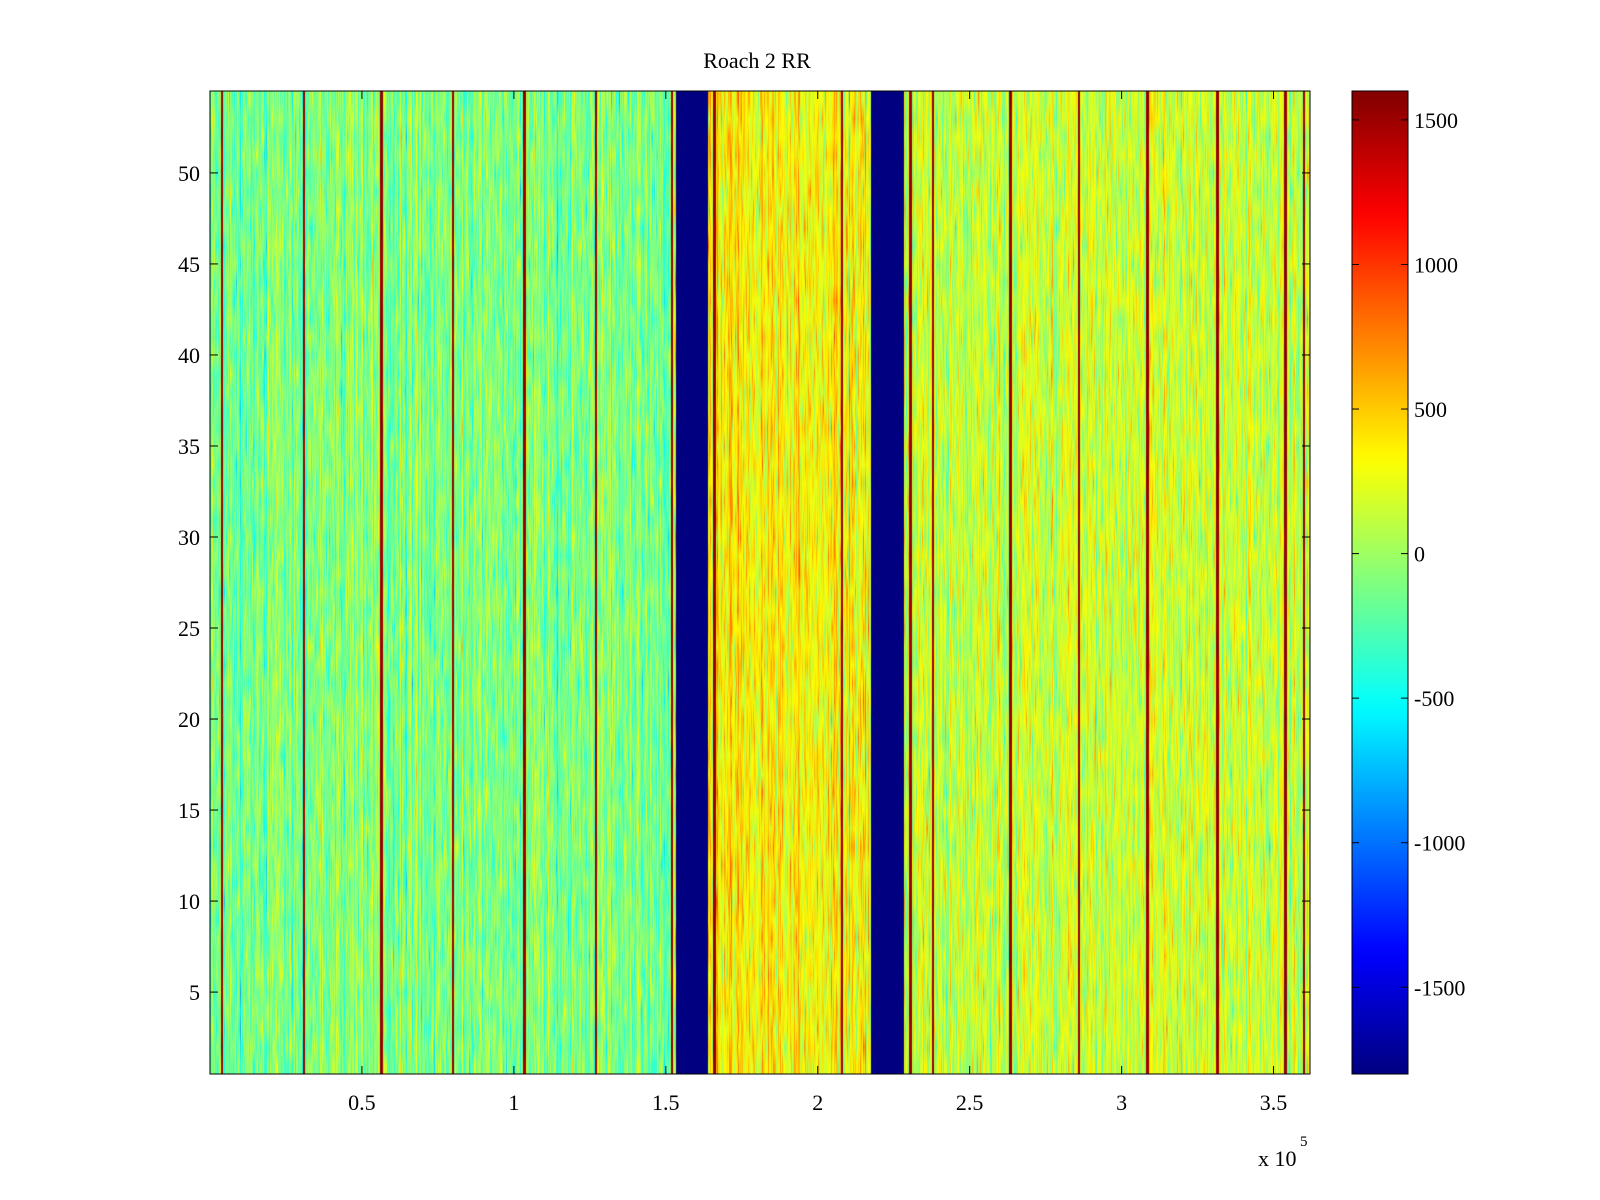  Describe the element at coordinates (189, 446) in the screenshot. I see `y-tick-label: 35` at that location.